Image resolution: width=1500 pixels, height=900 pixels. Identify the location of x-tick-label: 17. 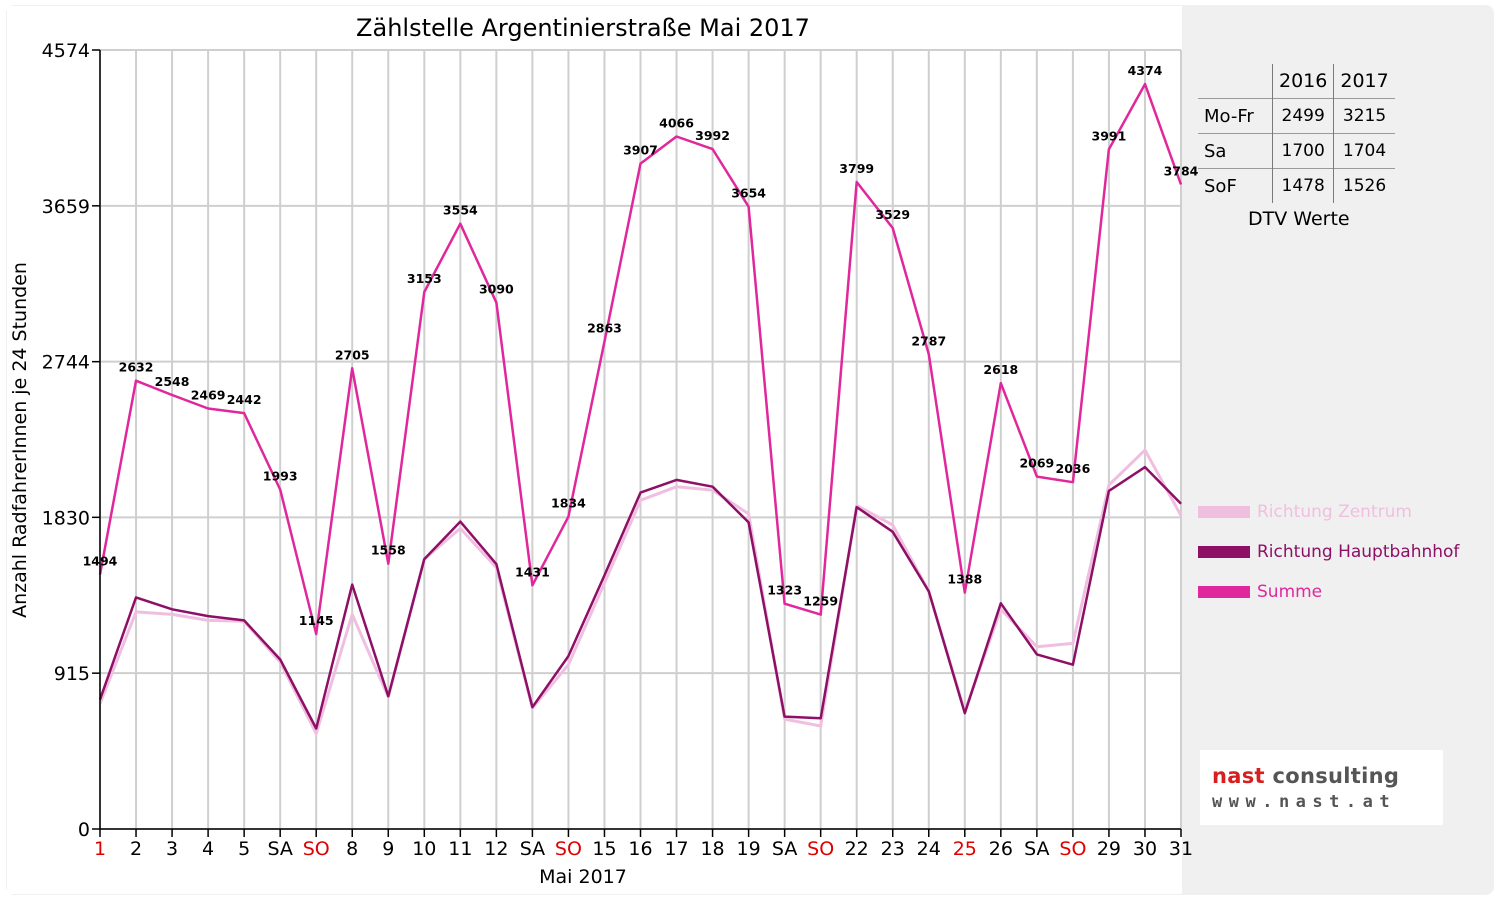
(676, 849).